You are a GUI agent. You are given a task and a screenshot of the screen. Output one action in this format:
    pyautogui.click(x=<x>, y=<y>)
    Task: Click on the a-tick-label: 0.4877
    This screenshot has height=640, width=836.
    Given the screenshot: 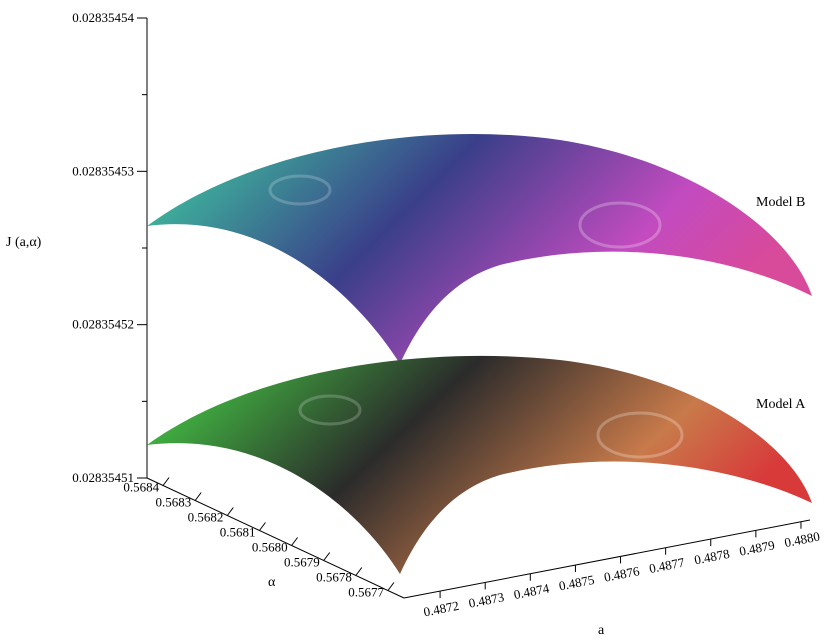 What is the action you would take?
    pyautogui.click(x=667, y=565)
    